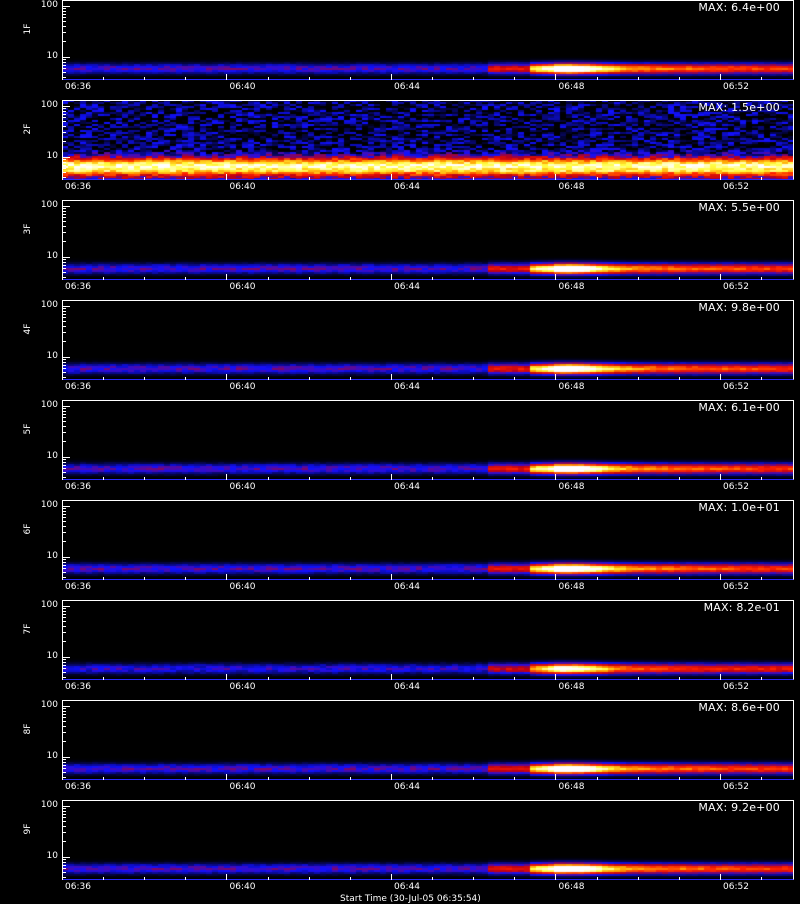 The image size is (800, 904). I want to click on x-tick-label: 06:52, so click(736, 287).